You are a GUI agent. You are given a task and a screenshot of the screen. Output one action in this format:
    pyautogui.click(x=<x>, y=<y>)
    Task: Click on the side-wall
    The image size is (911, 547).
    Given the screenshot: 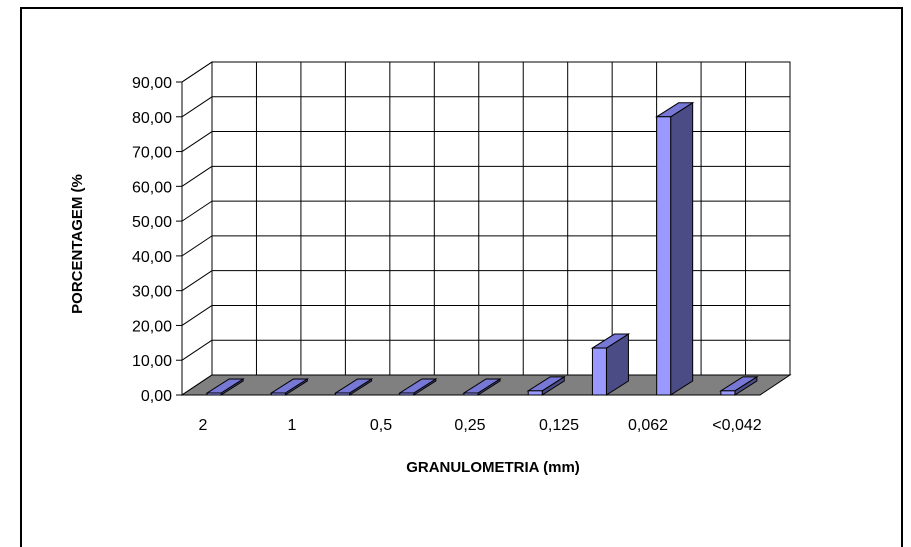 What is the action you would take?
    pyautogui.click(x=197, y=228)
    